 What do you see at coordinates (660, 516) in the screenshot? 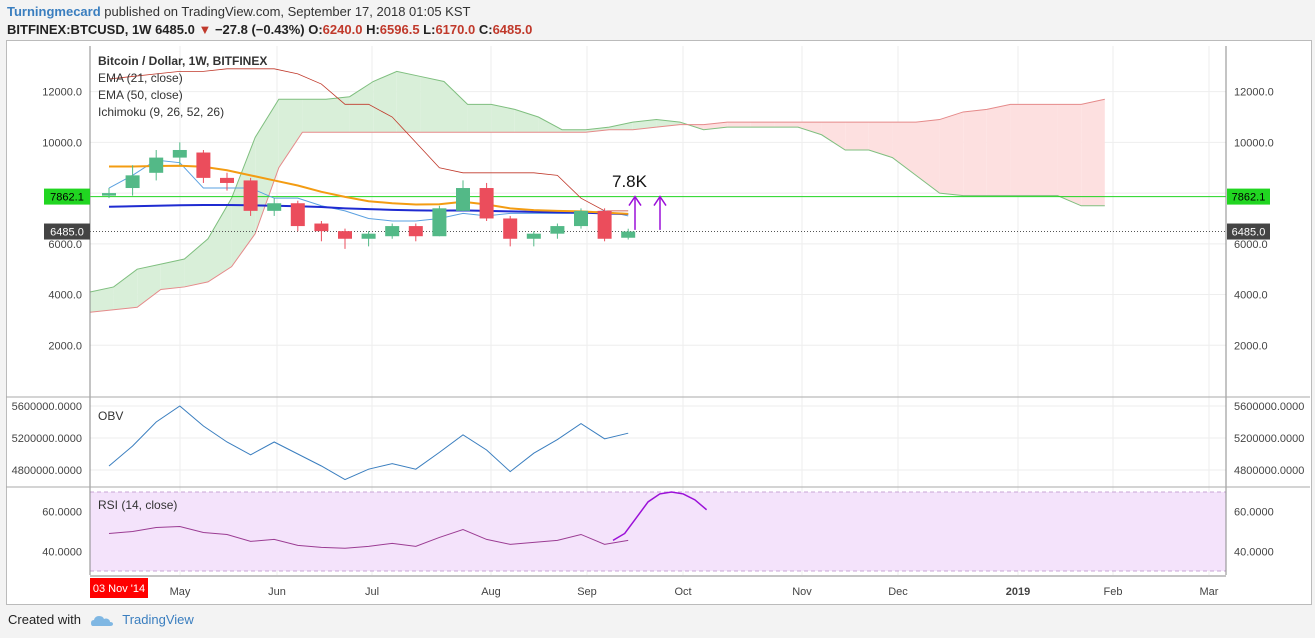
I see `rsi-projection-curve` at bounding box center [660, 516].